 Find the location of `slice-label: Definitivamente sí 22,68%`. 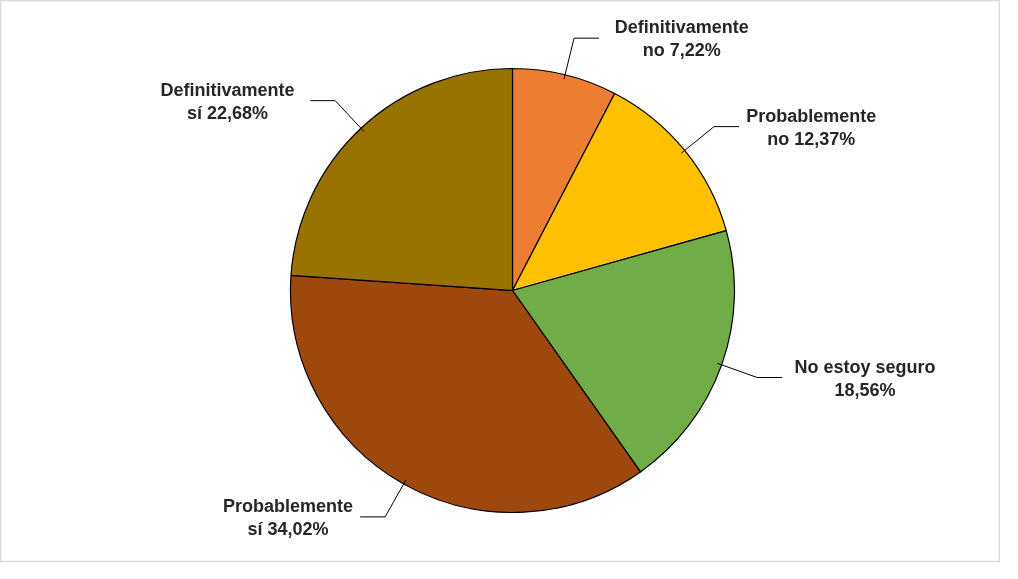

slice-label: Definitivamente sí 22,68% is located at coordinates (227, 101).